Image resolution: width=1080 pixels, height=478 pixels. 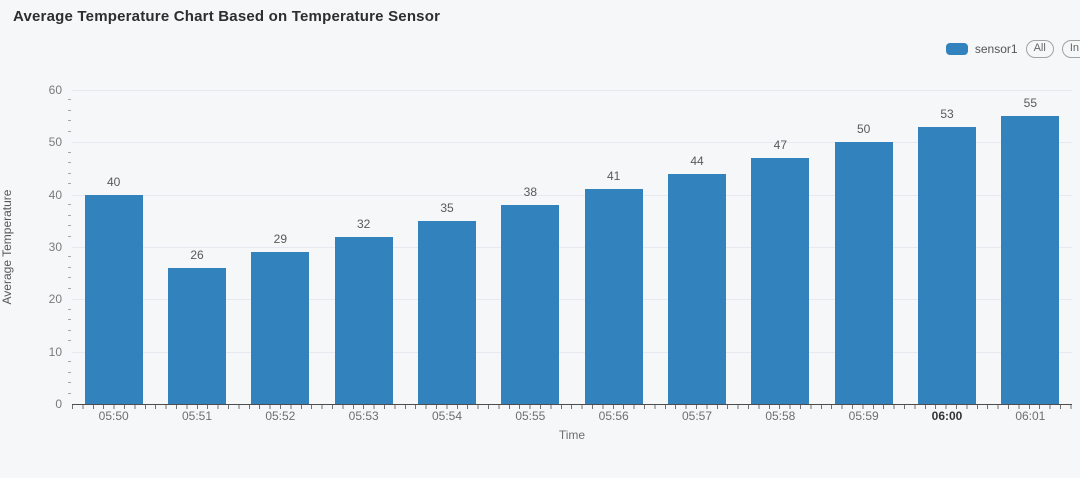 I want to click on x-axis-minor-ticks, so click(x=572, y=407).